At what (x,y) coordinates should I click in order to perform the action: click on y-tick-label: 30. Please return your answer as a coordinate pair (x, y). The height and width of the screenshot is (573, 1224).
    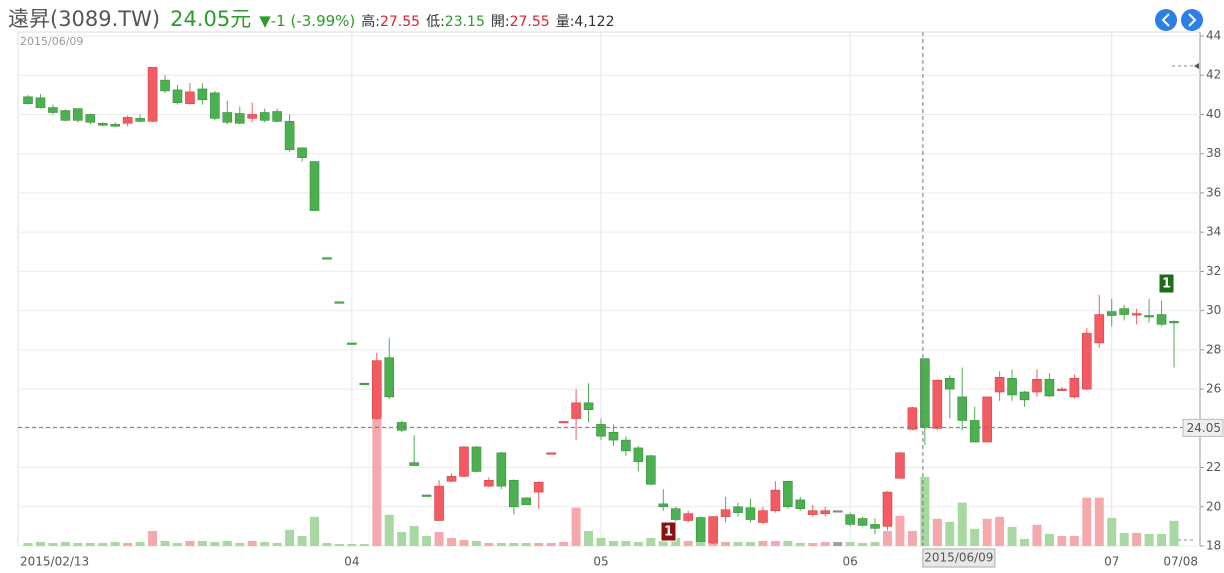
    Looking at the image, I should click on (1213, 310).